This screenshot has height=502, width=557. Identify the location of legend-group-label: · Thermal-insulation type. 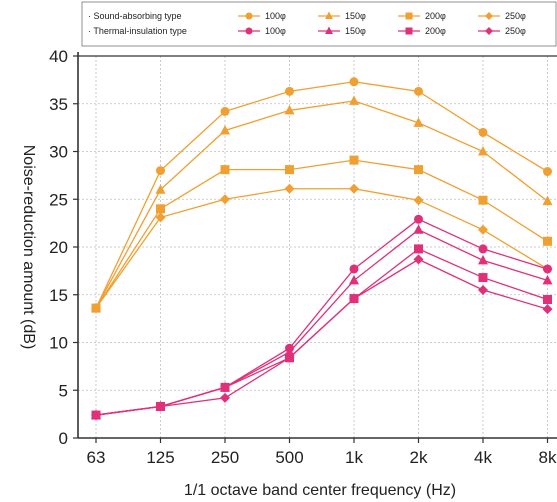
(137, 31).